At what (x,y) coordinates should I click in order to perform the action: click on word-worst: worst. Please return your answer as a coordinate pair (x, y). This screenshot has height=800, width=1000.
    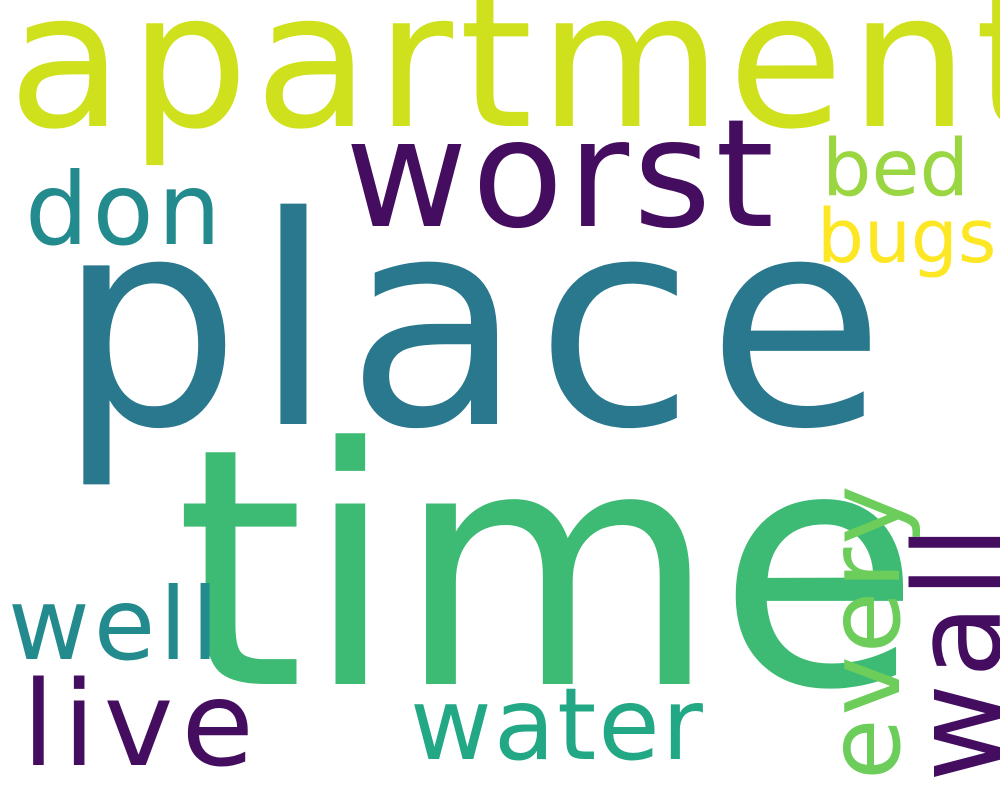
    Looking at the image, I should click on (562, 175).